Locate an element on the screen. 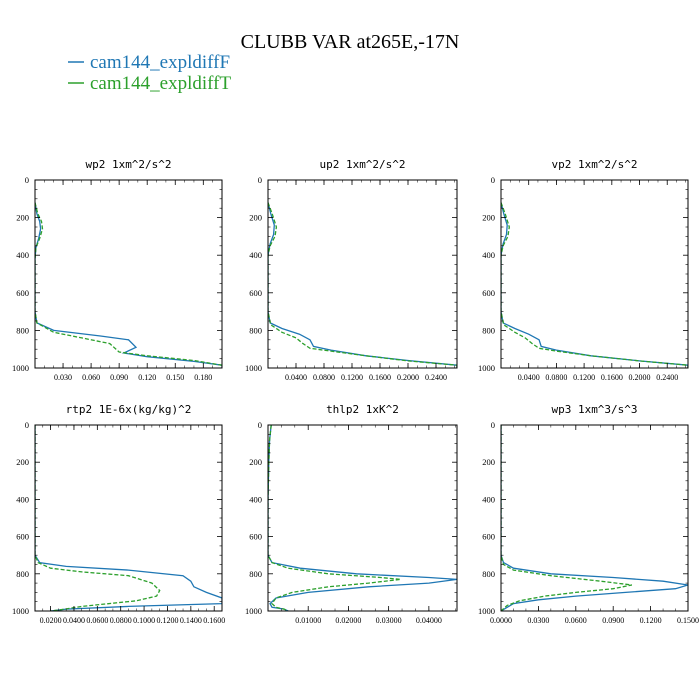 This screenshot has height=700, width=700. legend-item-0: cam144_expldiffF is located at coordinates (149, 62).